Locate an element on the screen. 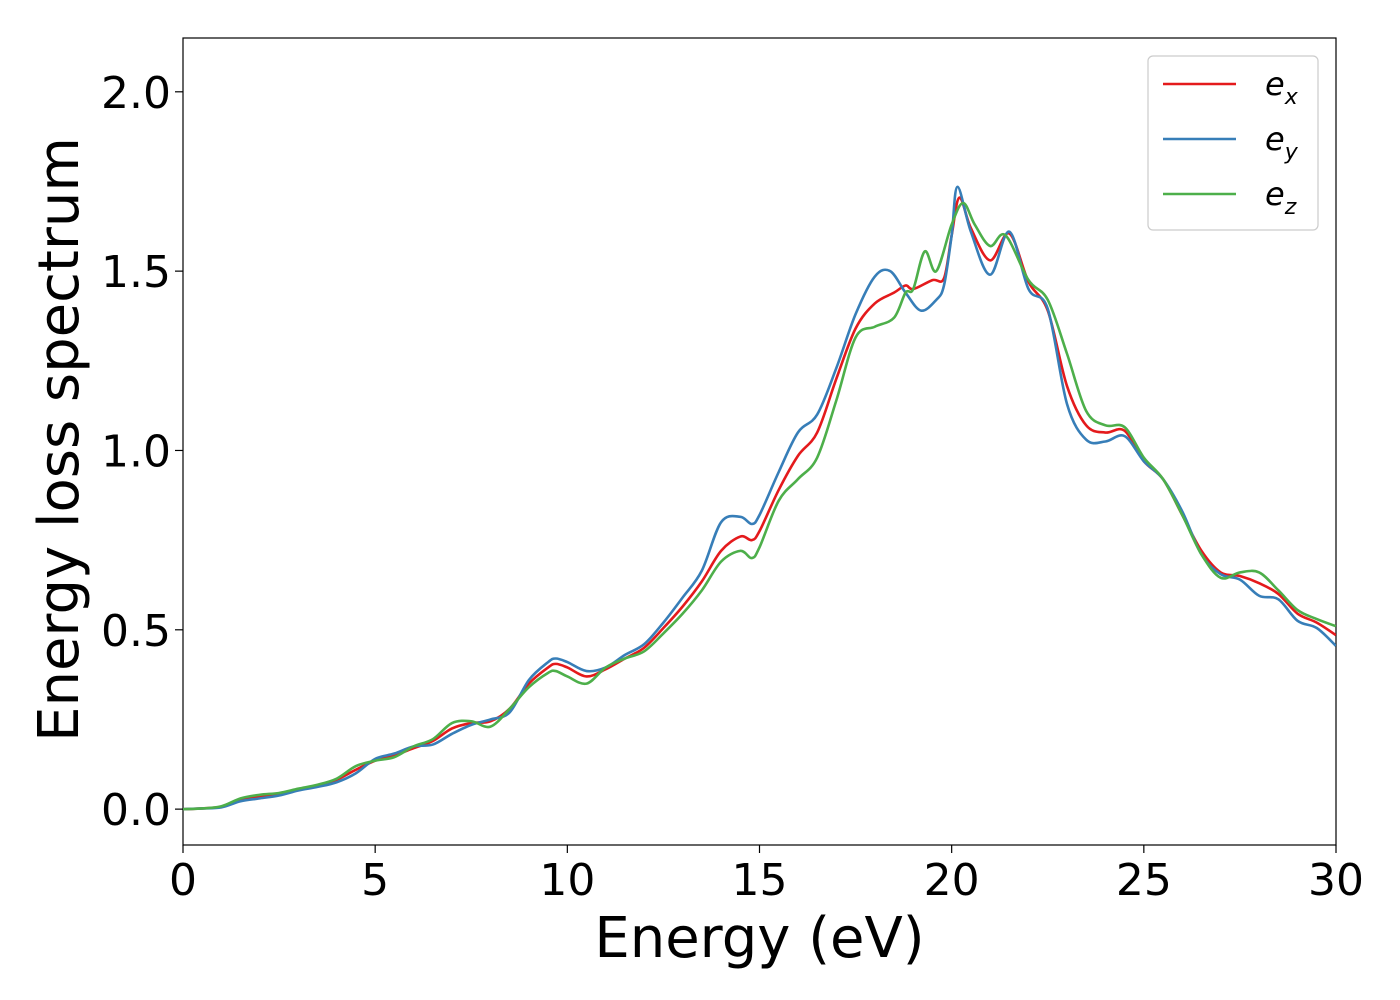  y-tick-label: 1.5 is located at coordinates (136, 272).